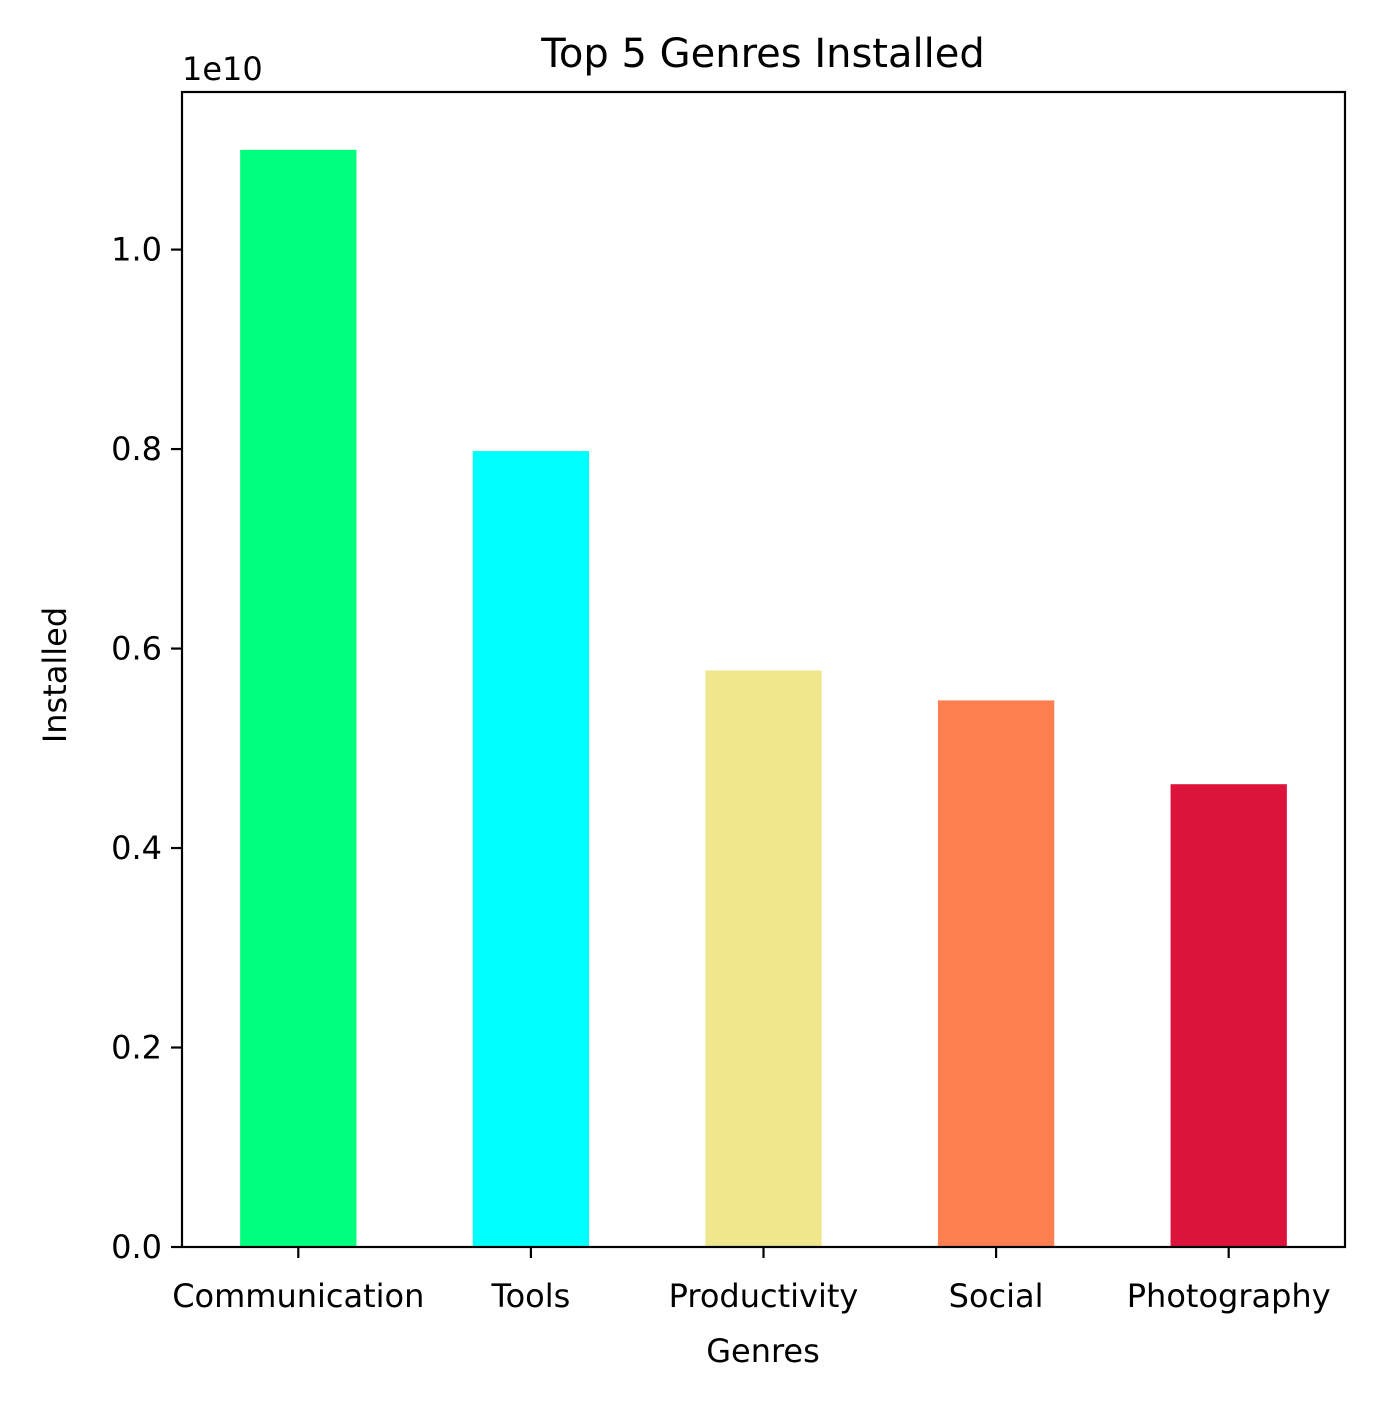 The image size is (1395, 1403). Describe the element at coordinates (1229, 1296) in the screenshot. I see `x-tick-label: Photography` at that location.